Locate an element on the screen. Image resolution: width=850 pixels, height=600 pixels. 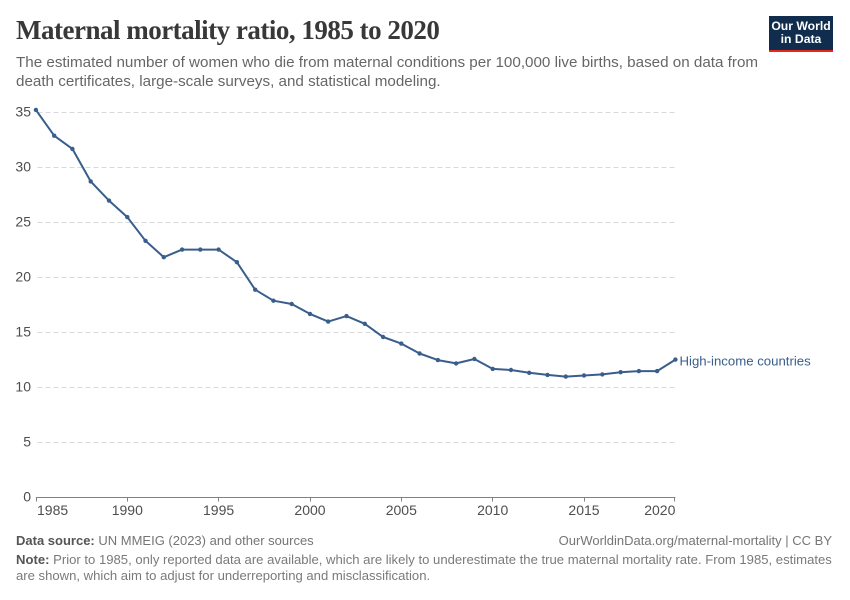
svg-text: 30 is located at coordinates (23, 167).